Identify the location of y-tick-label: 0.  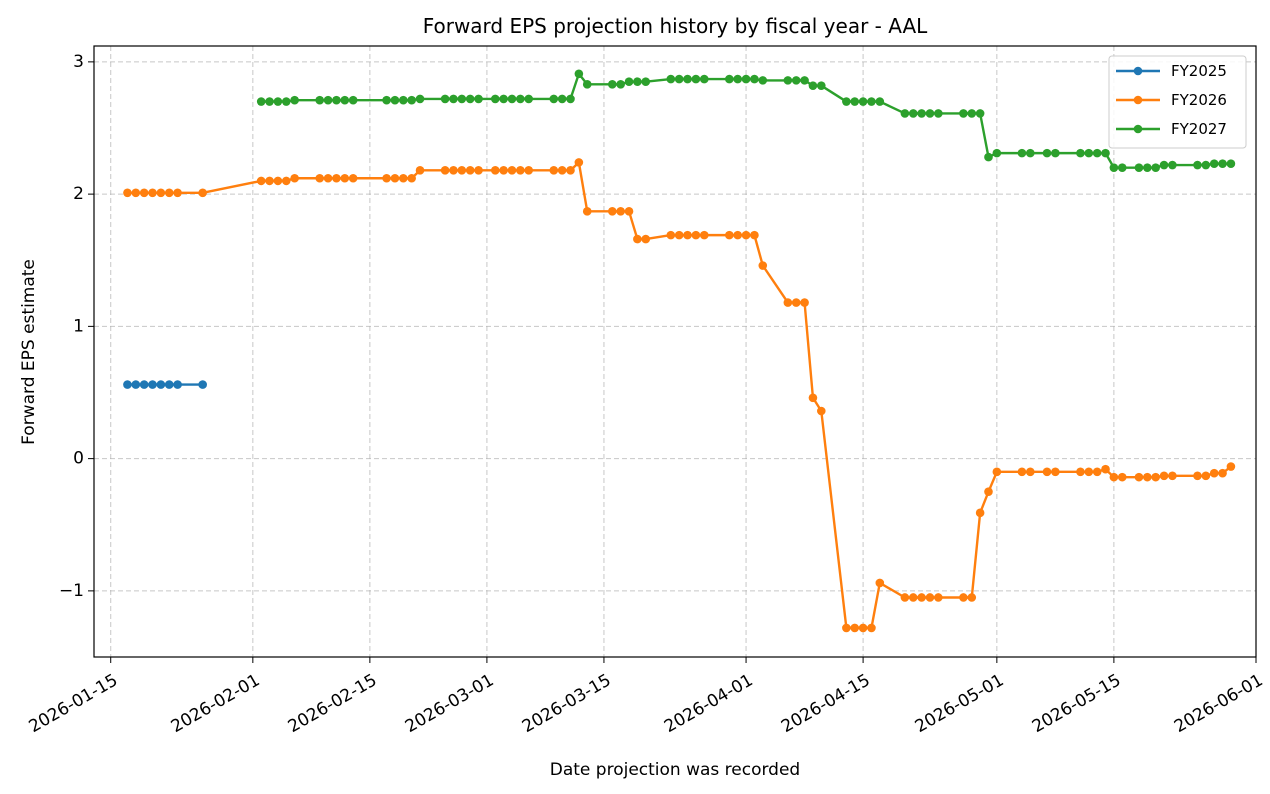
(78, 459).